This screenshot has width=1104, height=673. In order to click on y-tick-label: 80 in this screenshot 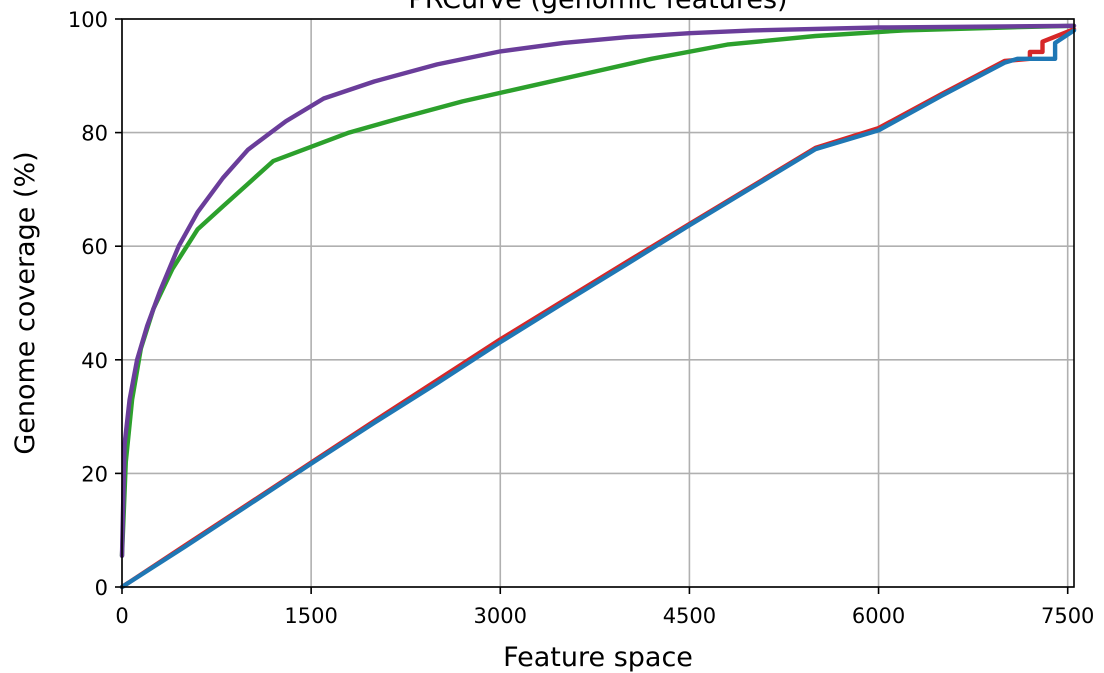, I will do `click(94, 134)`.